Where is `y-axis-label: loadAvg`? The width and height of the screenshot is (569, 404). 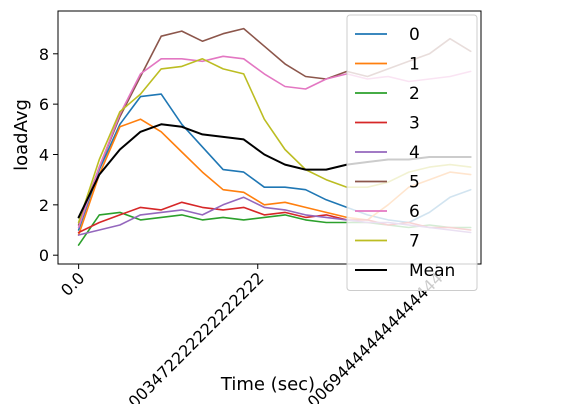
y-axis-label: loadAvg is located at coordinates (21, 135).